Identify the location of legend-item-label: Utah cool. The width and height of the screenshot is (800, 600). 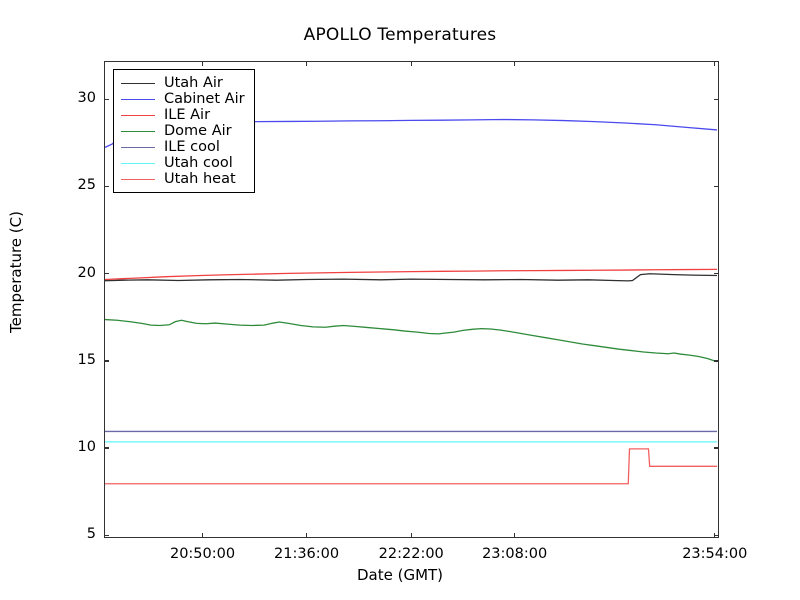
(198, 163).